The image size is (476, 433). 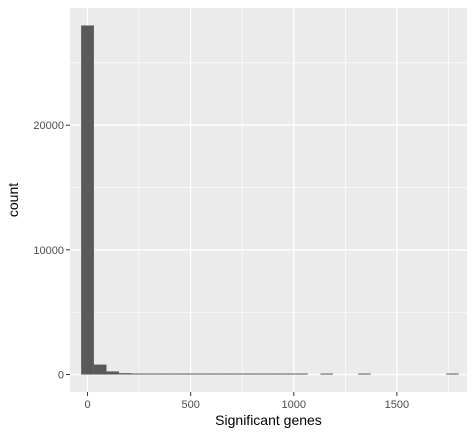 I want to click on x-tick-label: 1000, so click(x=294, y=405).